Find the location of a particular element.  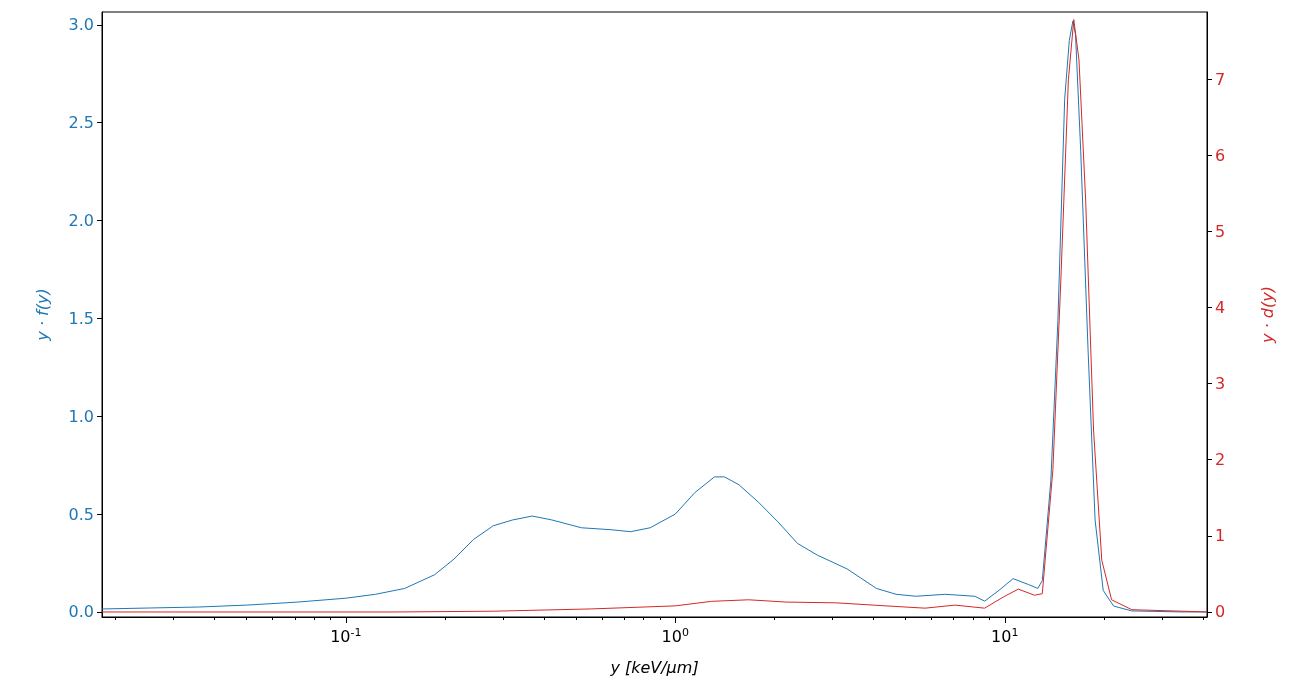

x-axis-title: y [keV/μm] is located at coordinates (654, 667).